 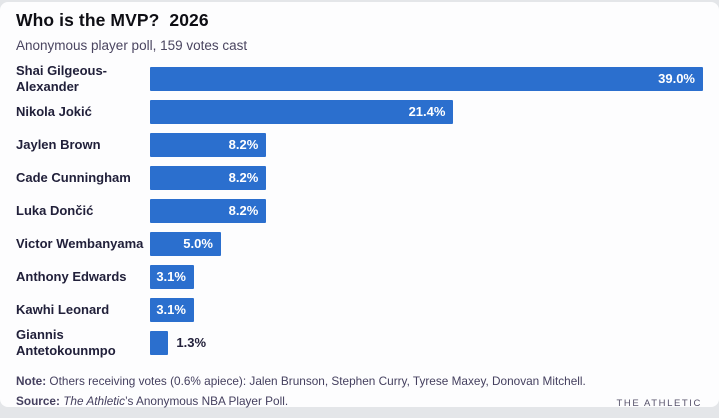 I want to click on note-label: Note:, so click(x=31, y=381).